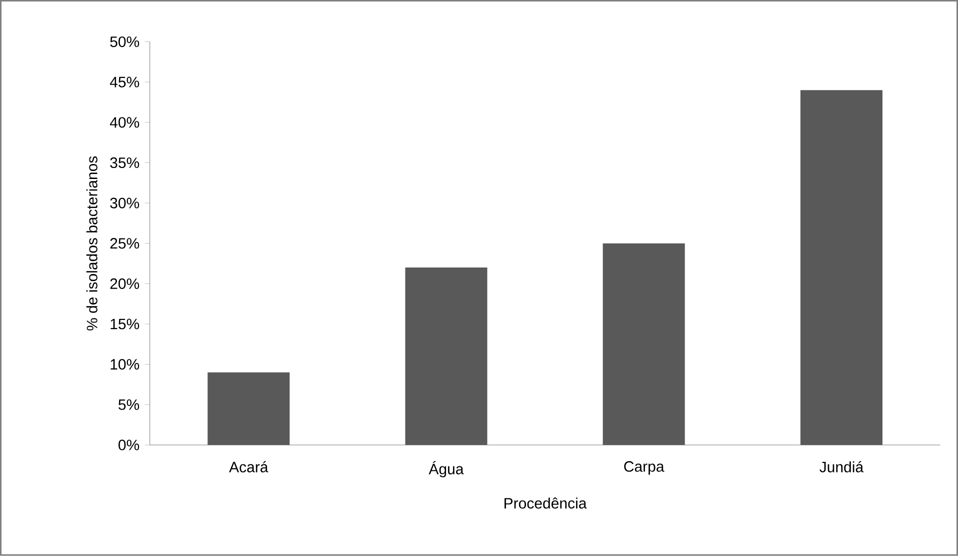  Describe the element at coordinates (125, 82) in the screenshot. I see `y-tick-label: 45%` at that location.